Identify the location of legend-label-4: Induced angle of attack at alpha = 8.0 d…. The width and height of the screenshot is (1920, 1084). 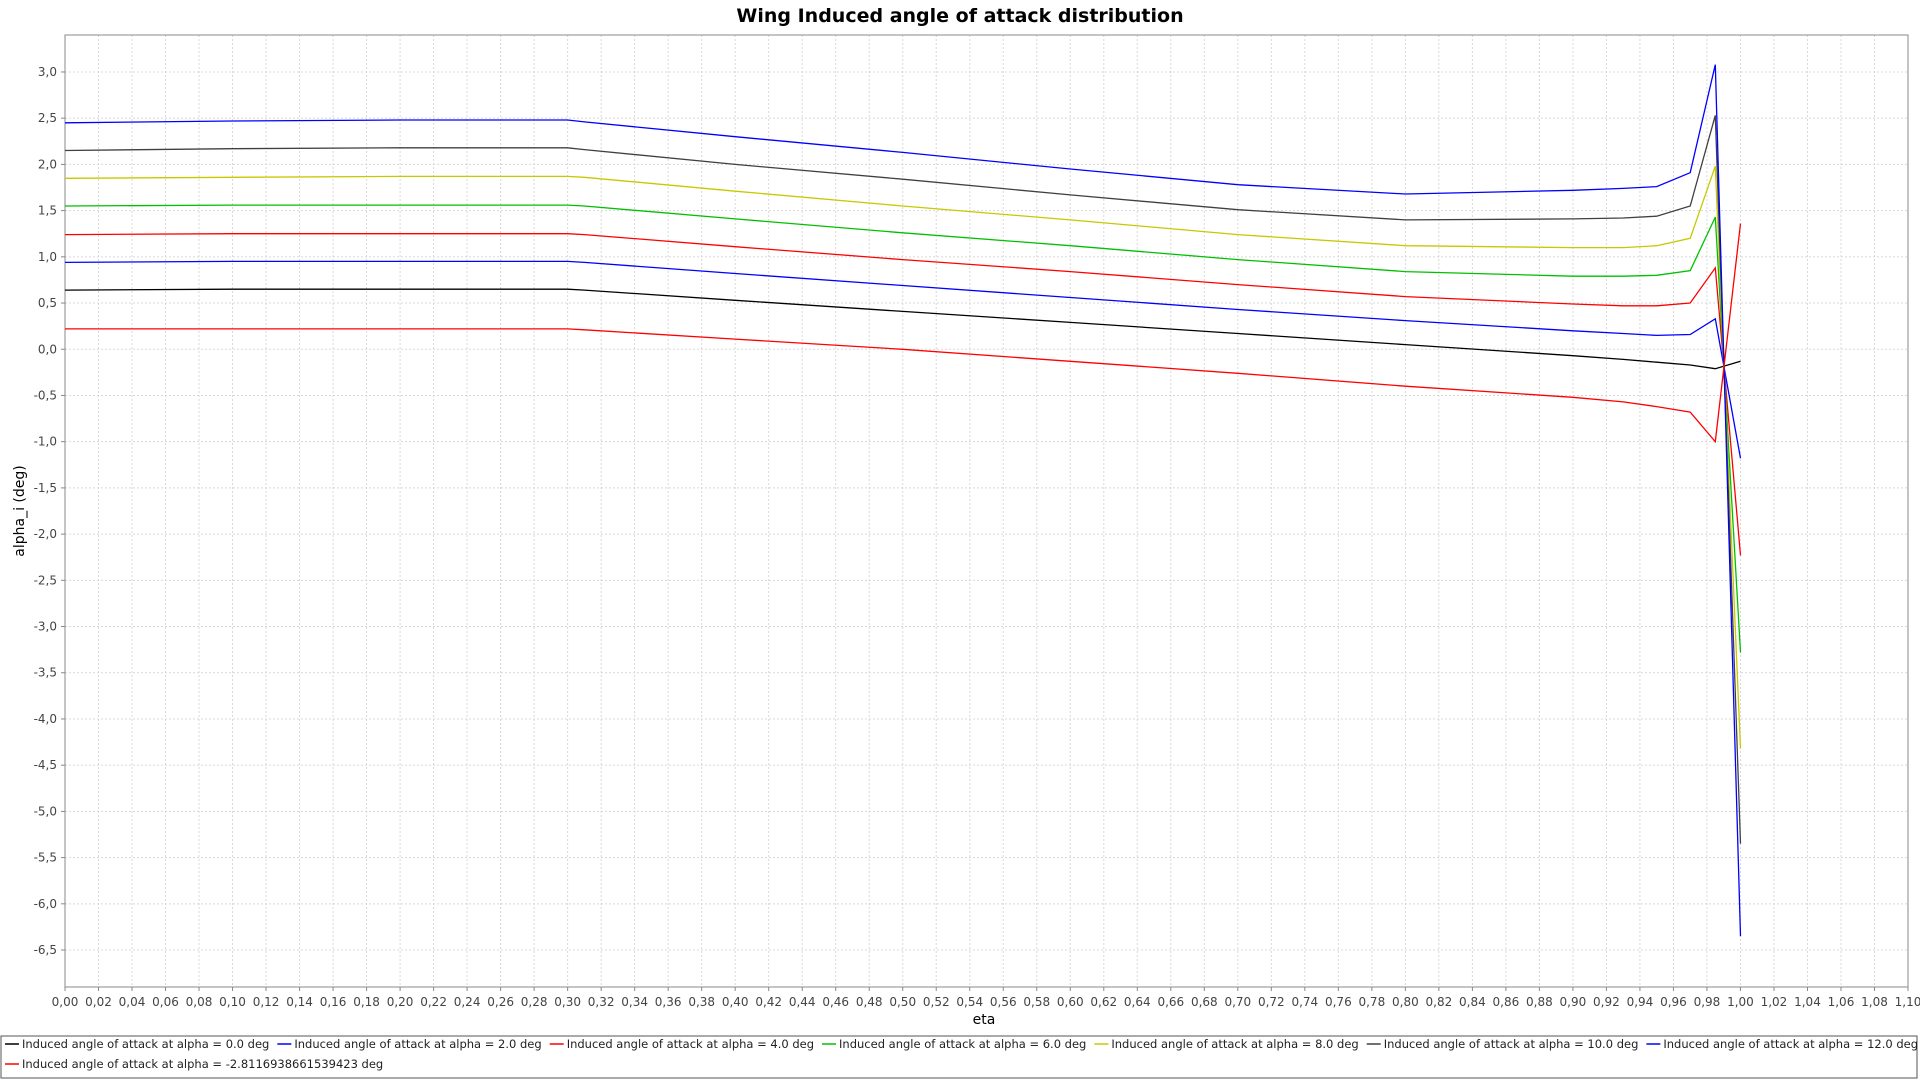
(1234, 1044).